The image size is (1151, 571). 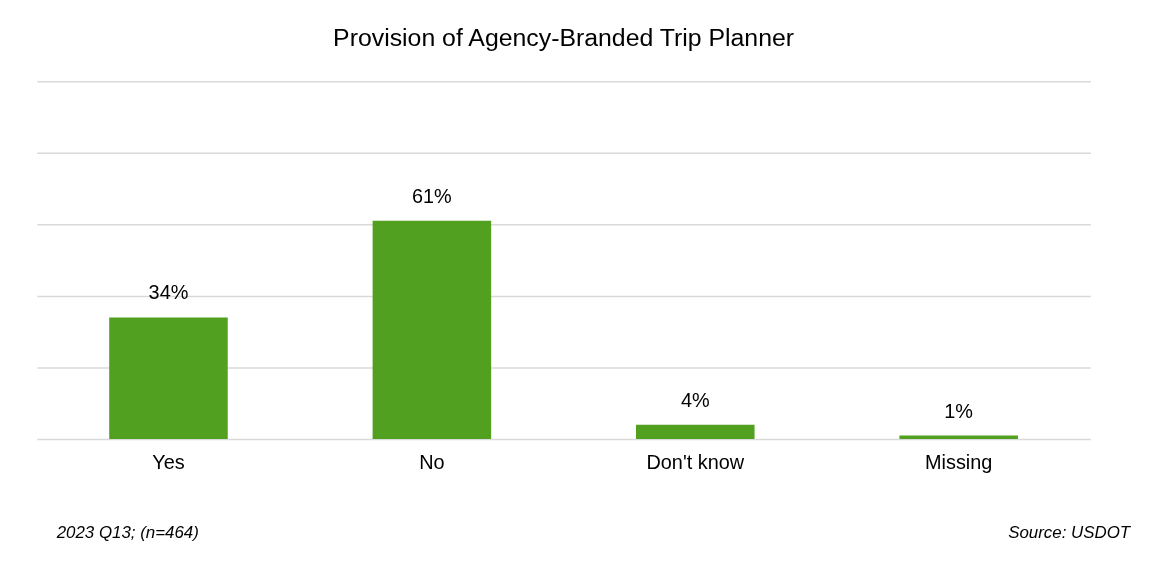 What do you see at coordinates (959, 462) in the screenshot?
I see `x-tick-label: Missing` at bounding box center [959, 462].